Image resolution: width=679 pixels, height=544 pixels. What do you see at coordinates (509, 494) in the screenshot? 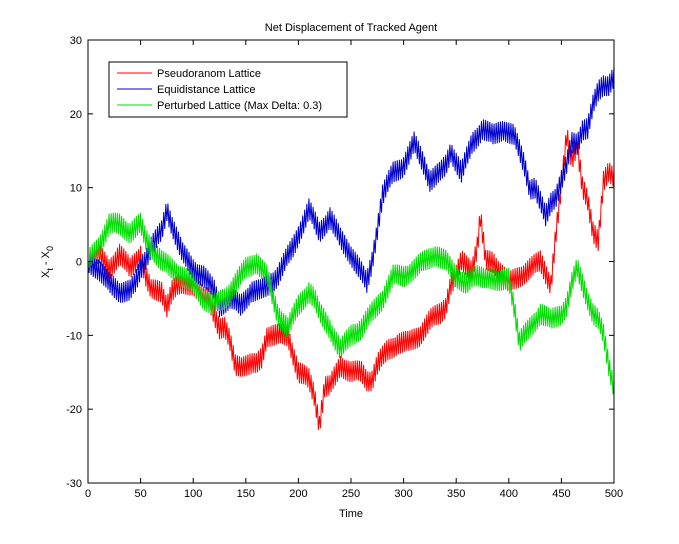
I see `x-tick-label: 400` at bounding box center [509, 494].